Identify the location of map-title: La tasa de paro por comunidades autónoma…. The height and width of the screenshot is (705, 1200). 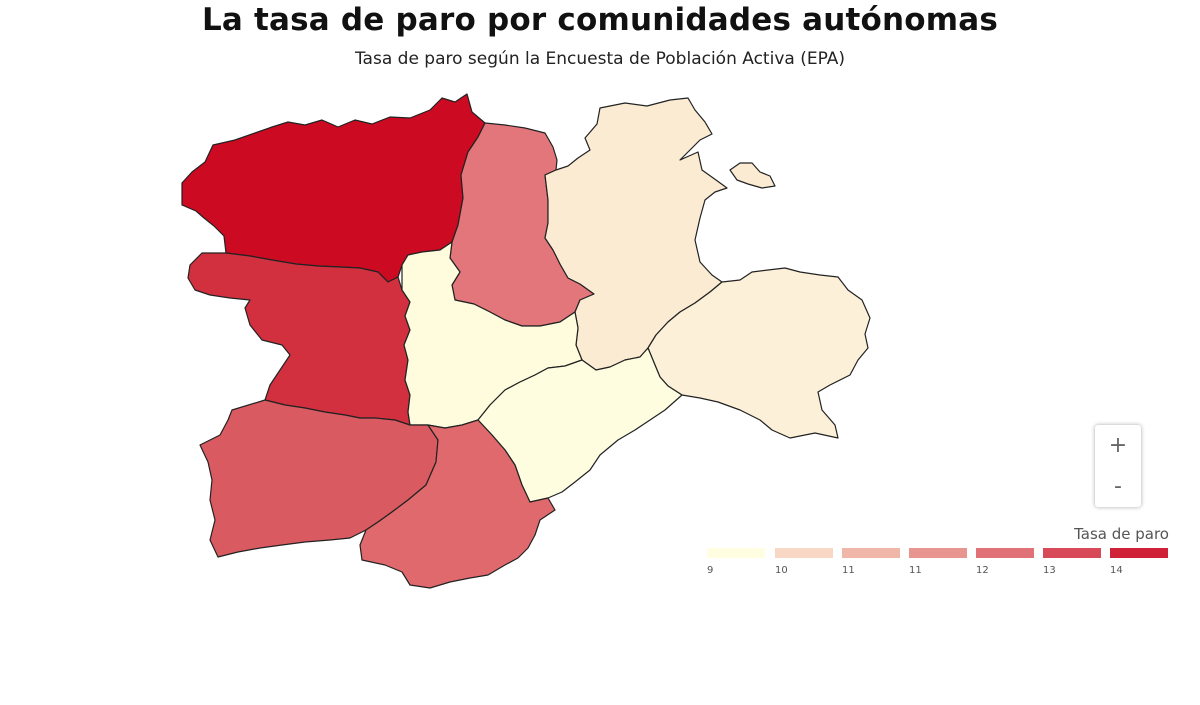
(600, 20).